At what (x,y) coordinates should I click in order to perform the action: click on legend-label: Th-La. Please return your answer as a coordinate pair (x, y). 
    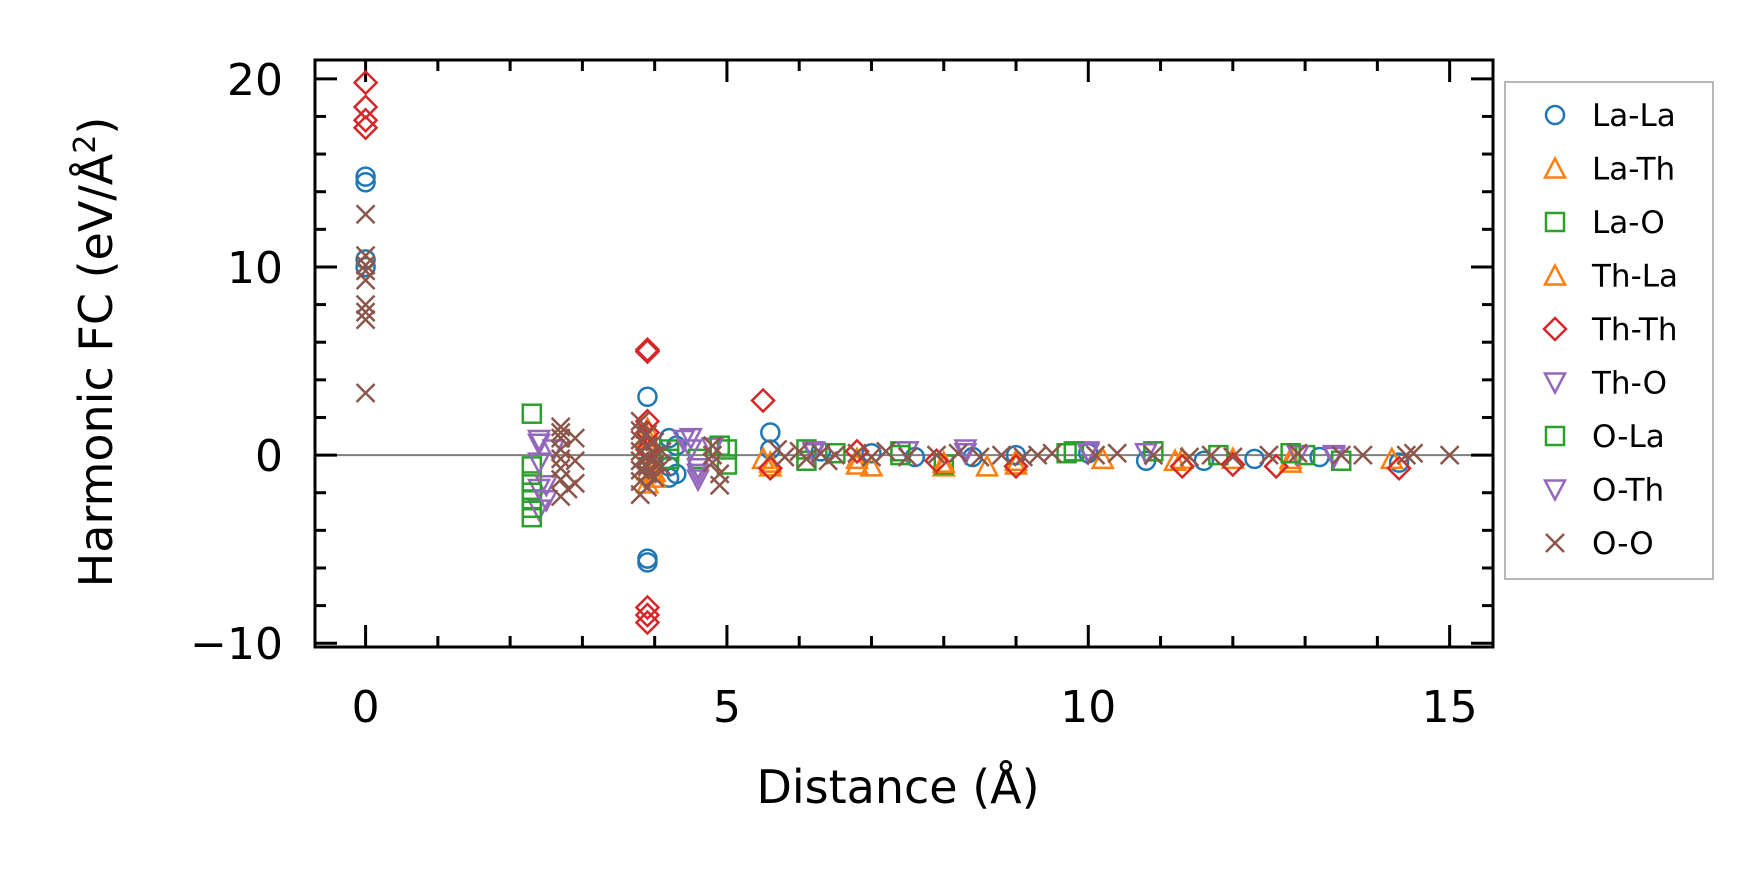
    Looking at the image, I should click on (1634, 277).